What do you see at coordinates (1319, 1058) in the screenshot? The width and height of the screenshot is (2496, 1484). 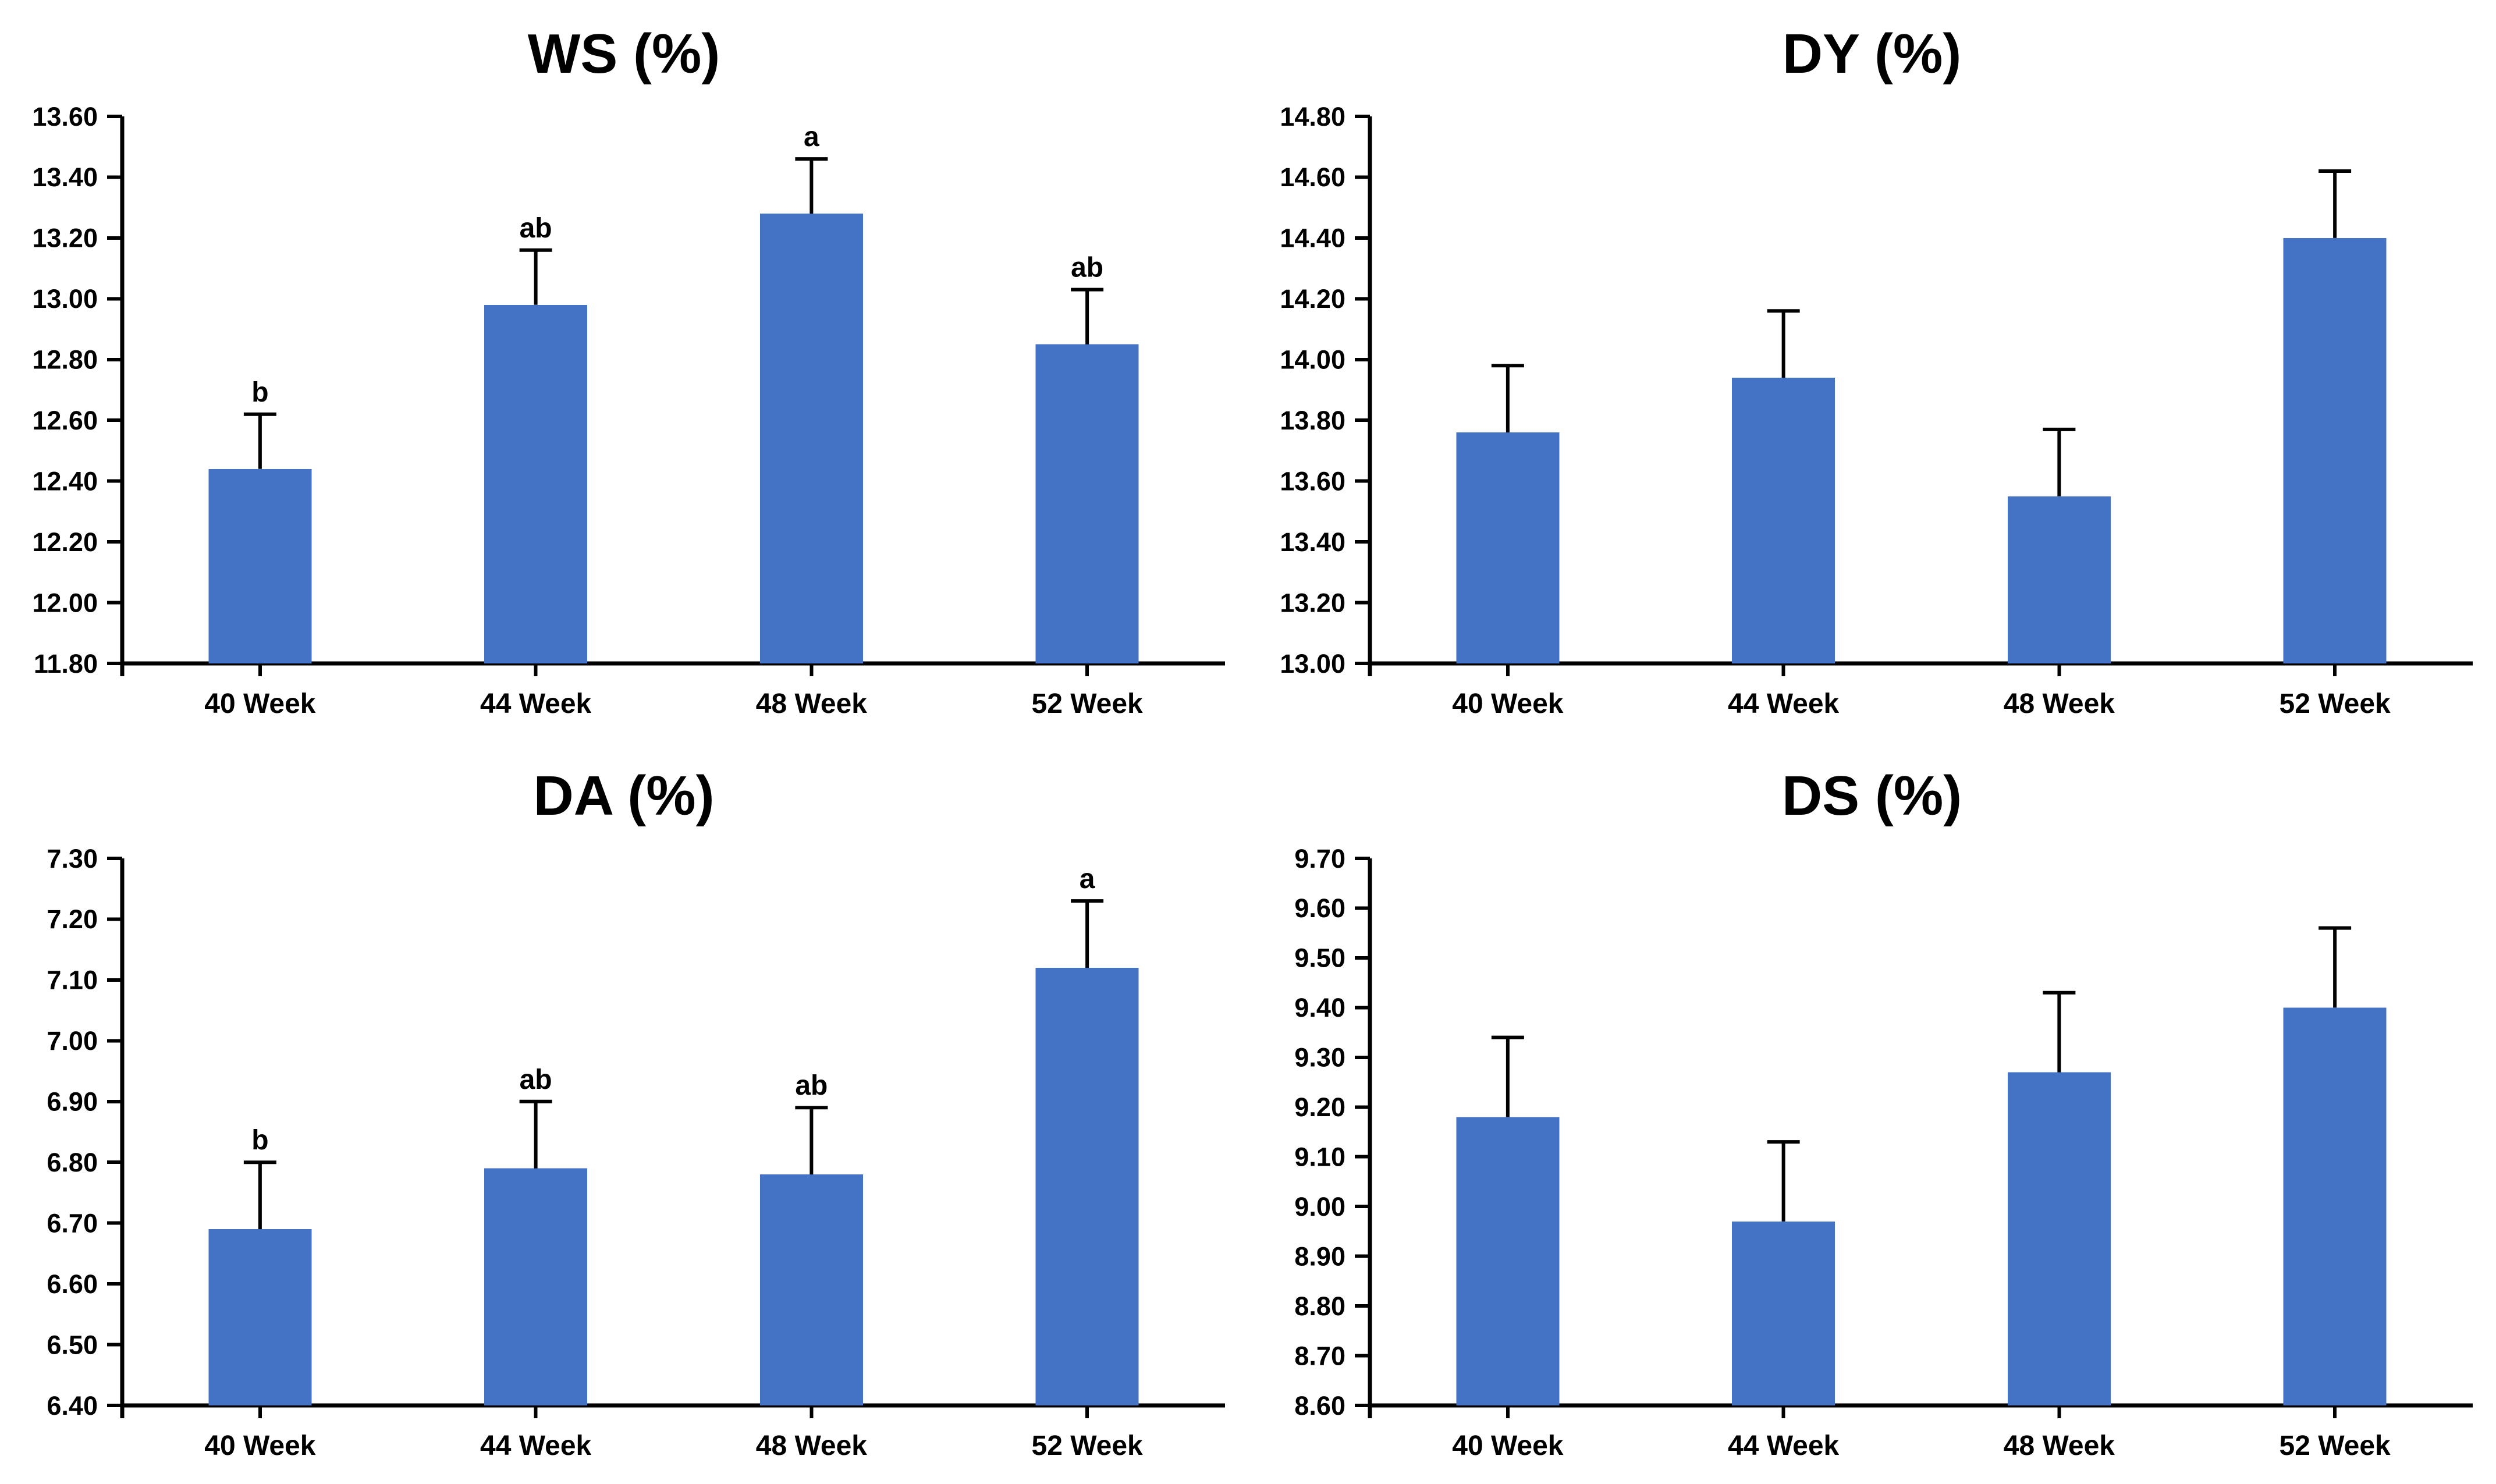 I see `y-tick-label: 9.30` at bounding box center [1319, 1058].